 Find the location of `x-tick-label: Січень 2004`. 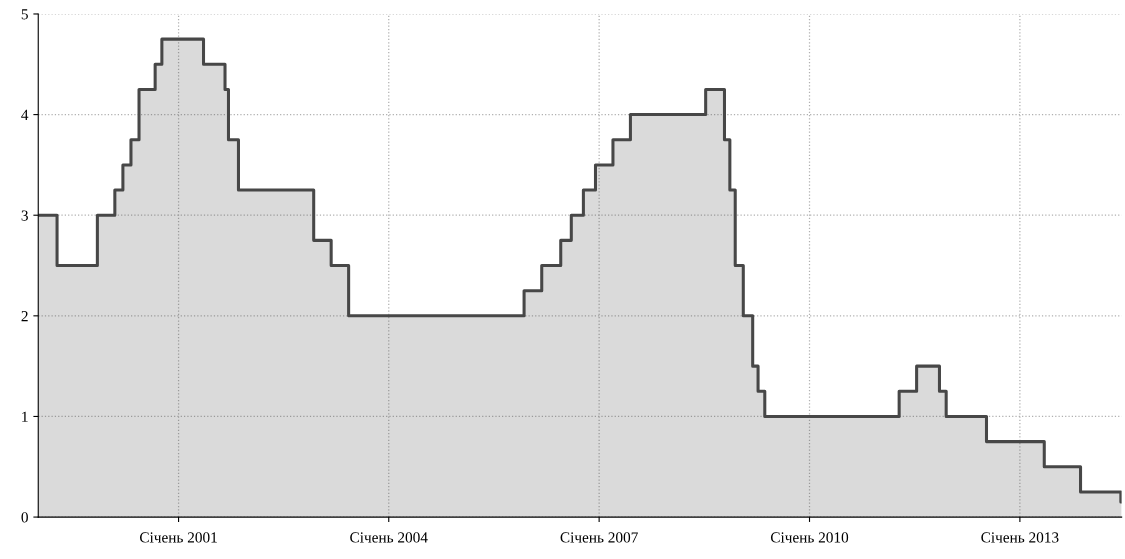

x-tick-label: Січень 2004 is located at coordinates (389, 537).